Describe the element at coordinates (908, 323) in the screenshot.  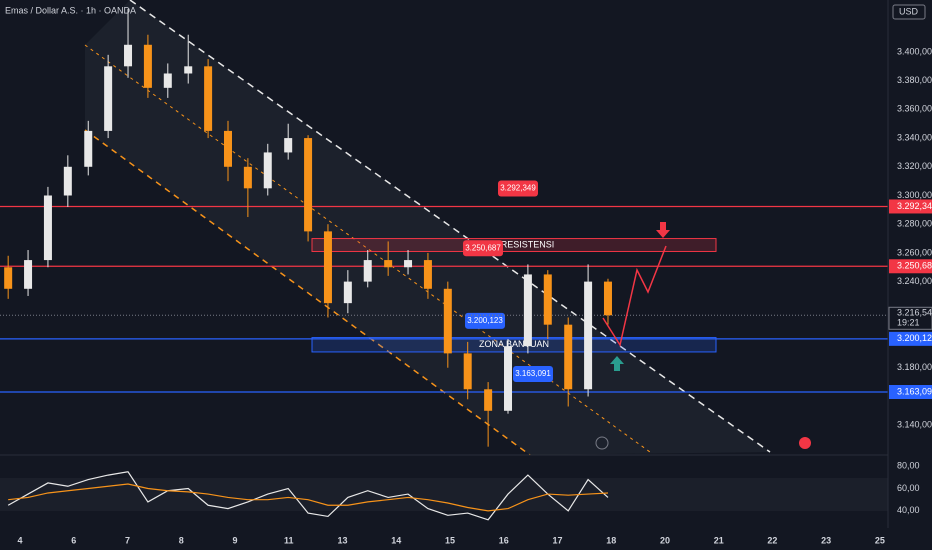
I see `countdown: 19:21` at that location.